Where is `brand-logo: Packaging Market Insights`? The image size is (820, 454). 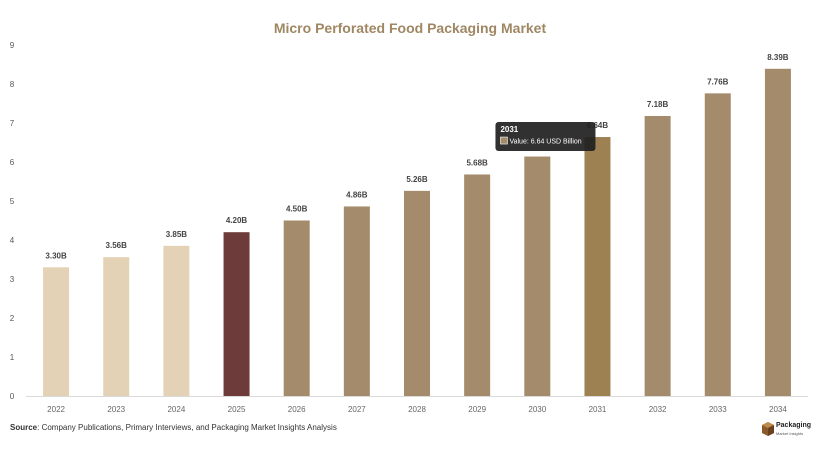
brand-logo: Packaging Market Insights is located at coordinates (790, 430).